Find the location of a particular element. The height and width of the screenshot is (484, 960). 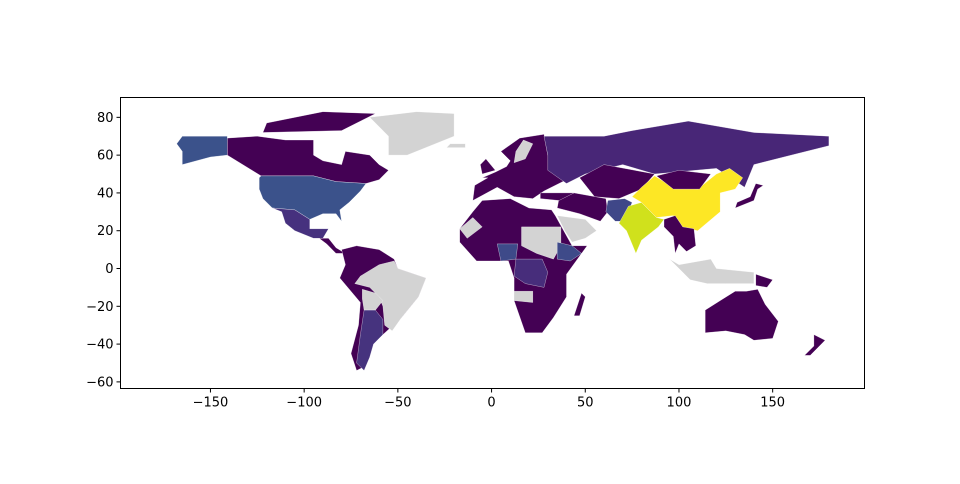

region-central-africa is located at coordinates (530, 273).